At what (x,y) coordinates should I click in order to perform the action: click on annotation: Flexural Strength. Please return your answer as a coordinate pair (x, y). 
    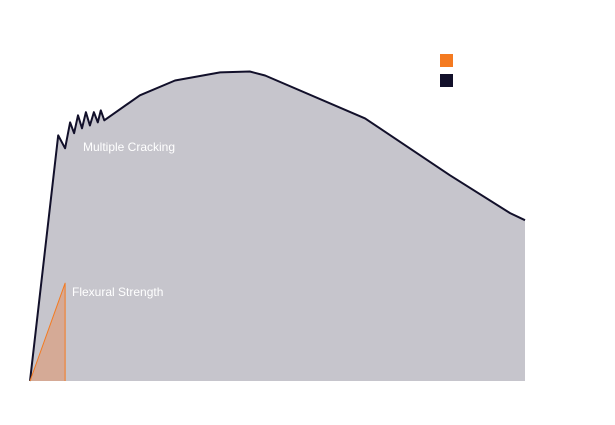
    Looking at the image, I should click on (117, 292).